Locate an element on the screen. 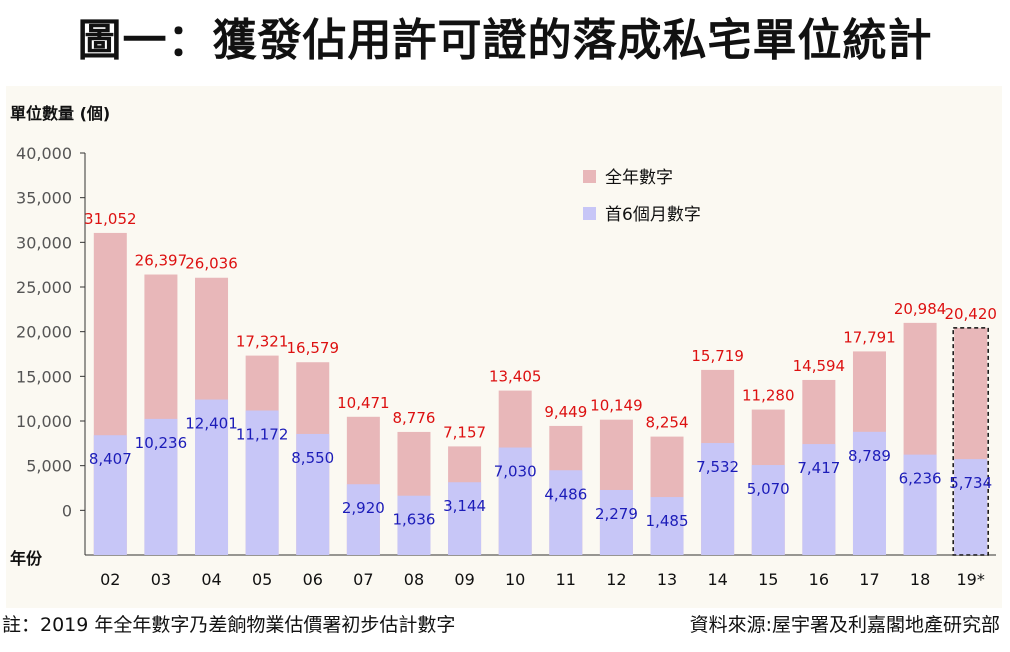  first-half-data-label: 11,172 is located at coordinates (262, 435).